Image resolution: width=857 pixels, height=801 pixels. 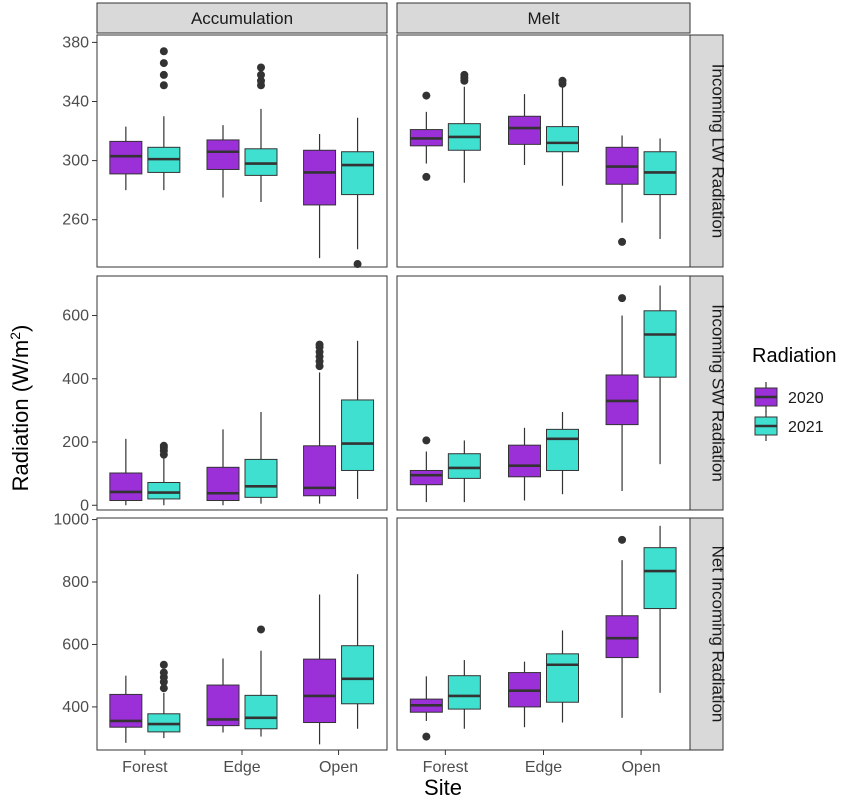 I want to click on y-tick-label: 260, so click(x=75, y=220).